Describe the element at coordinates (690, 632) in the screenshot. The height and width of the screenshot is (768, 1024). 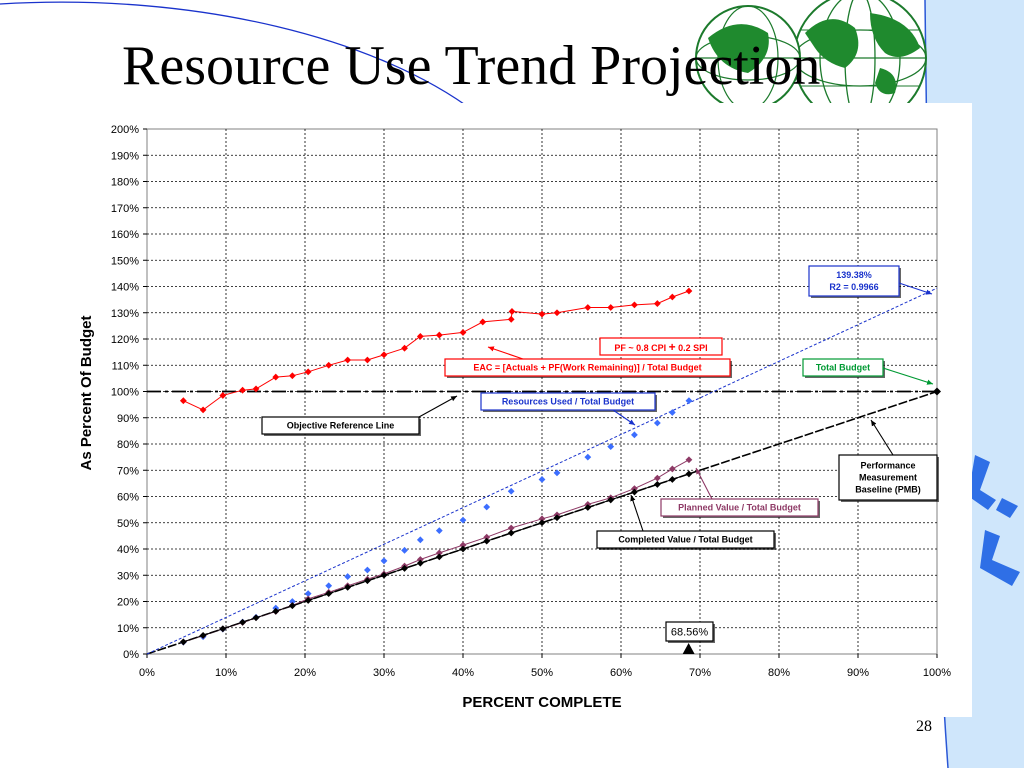
I see `percent-complete-annotation: 68.56%` at that location.